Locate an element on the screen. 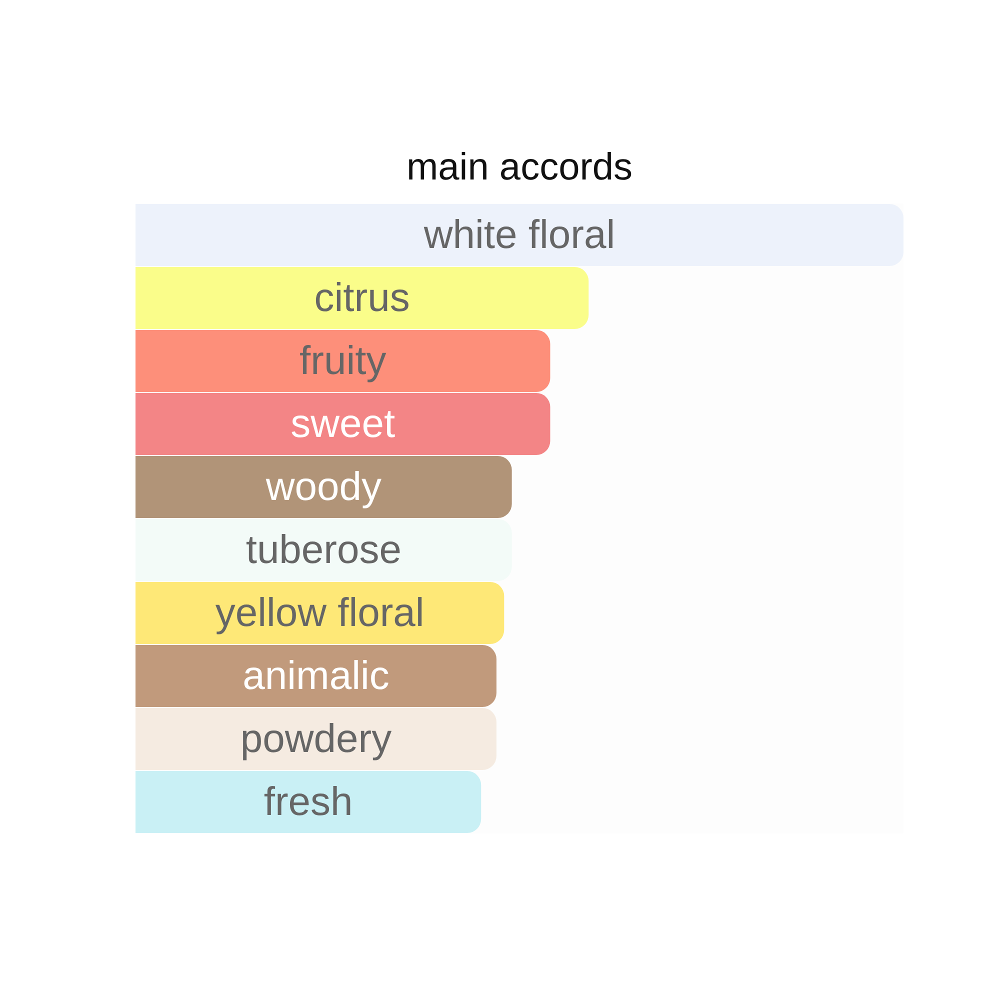 The image size is (1000, 1000). y-tick-label: white floral is located at coordinates (519, 235).